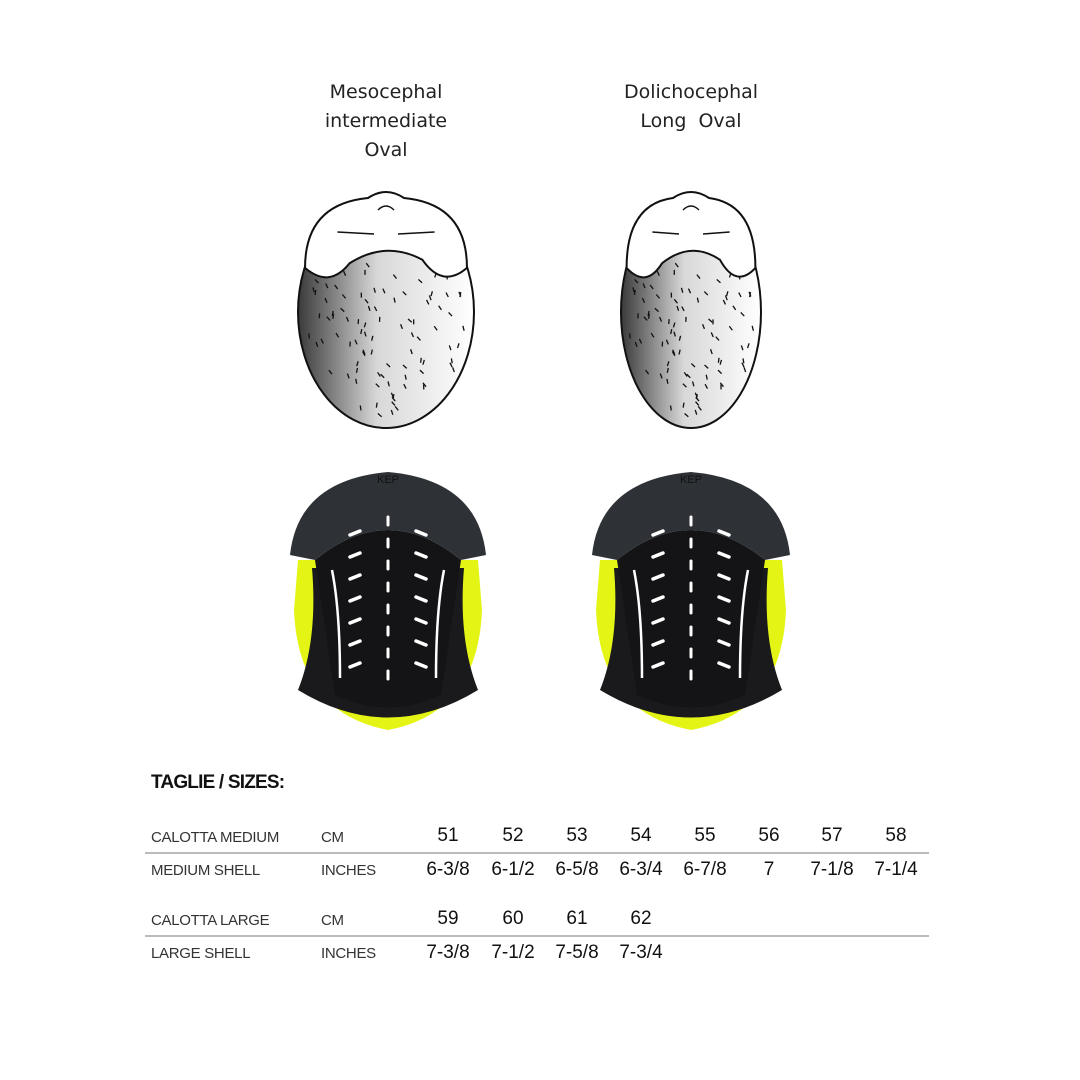 This screenshot has height=1080, width=1080. I want to click on helmet-liner-medium: KEP, so click(388, 601).